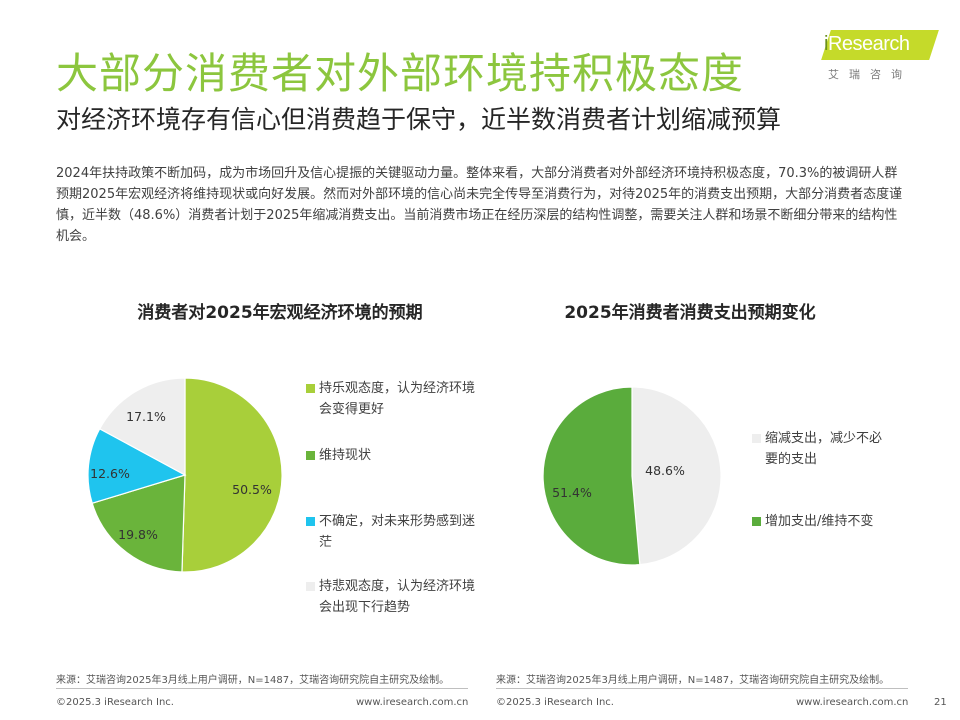  I want to click on legend-swatch-status-quo, so click(310, 455).